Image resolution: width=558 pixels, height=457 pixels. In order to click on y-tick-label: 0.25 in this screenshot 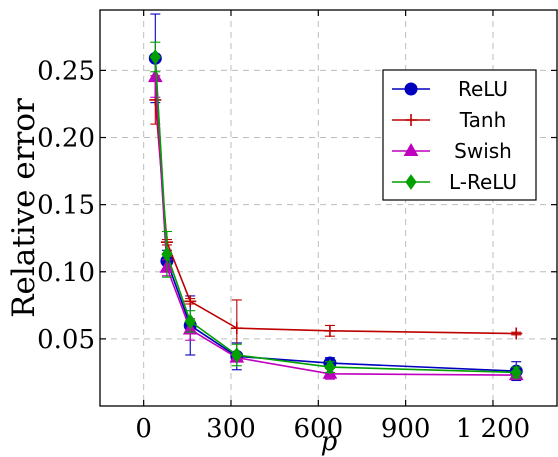, I will do `click(66, 71)`.